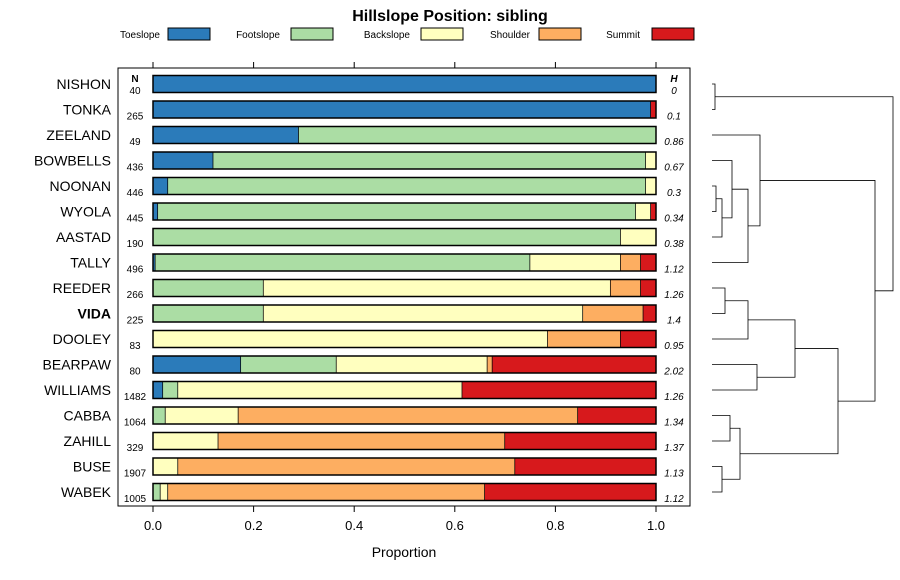 The image size is (900, 580). Describe the element at coordinates (135, 499) in the screenshot. I see `row-n-value: 1005` at that location.